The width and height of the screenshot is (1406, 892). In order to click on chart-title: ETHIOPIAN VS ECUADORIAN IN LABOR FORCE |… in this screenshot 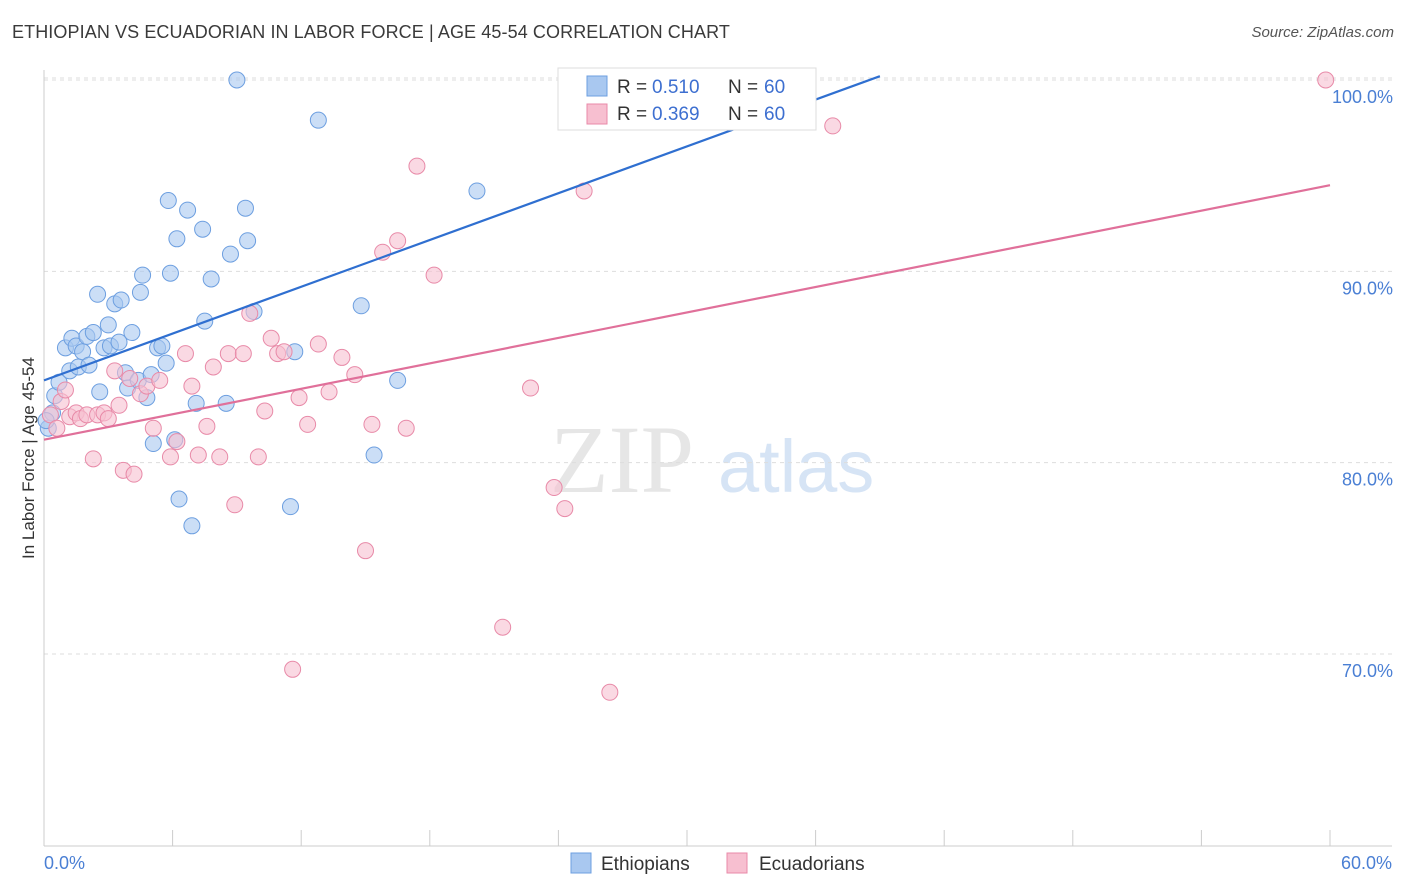, I will do `click(371, 32)`.